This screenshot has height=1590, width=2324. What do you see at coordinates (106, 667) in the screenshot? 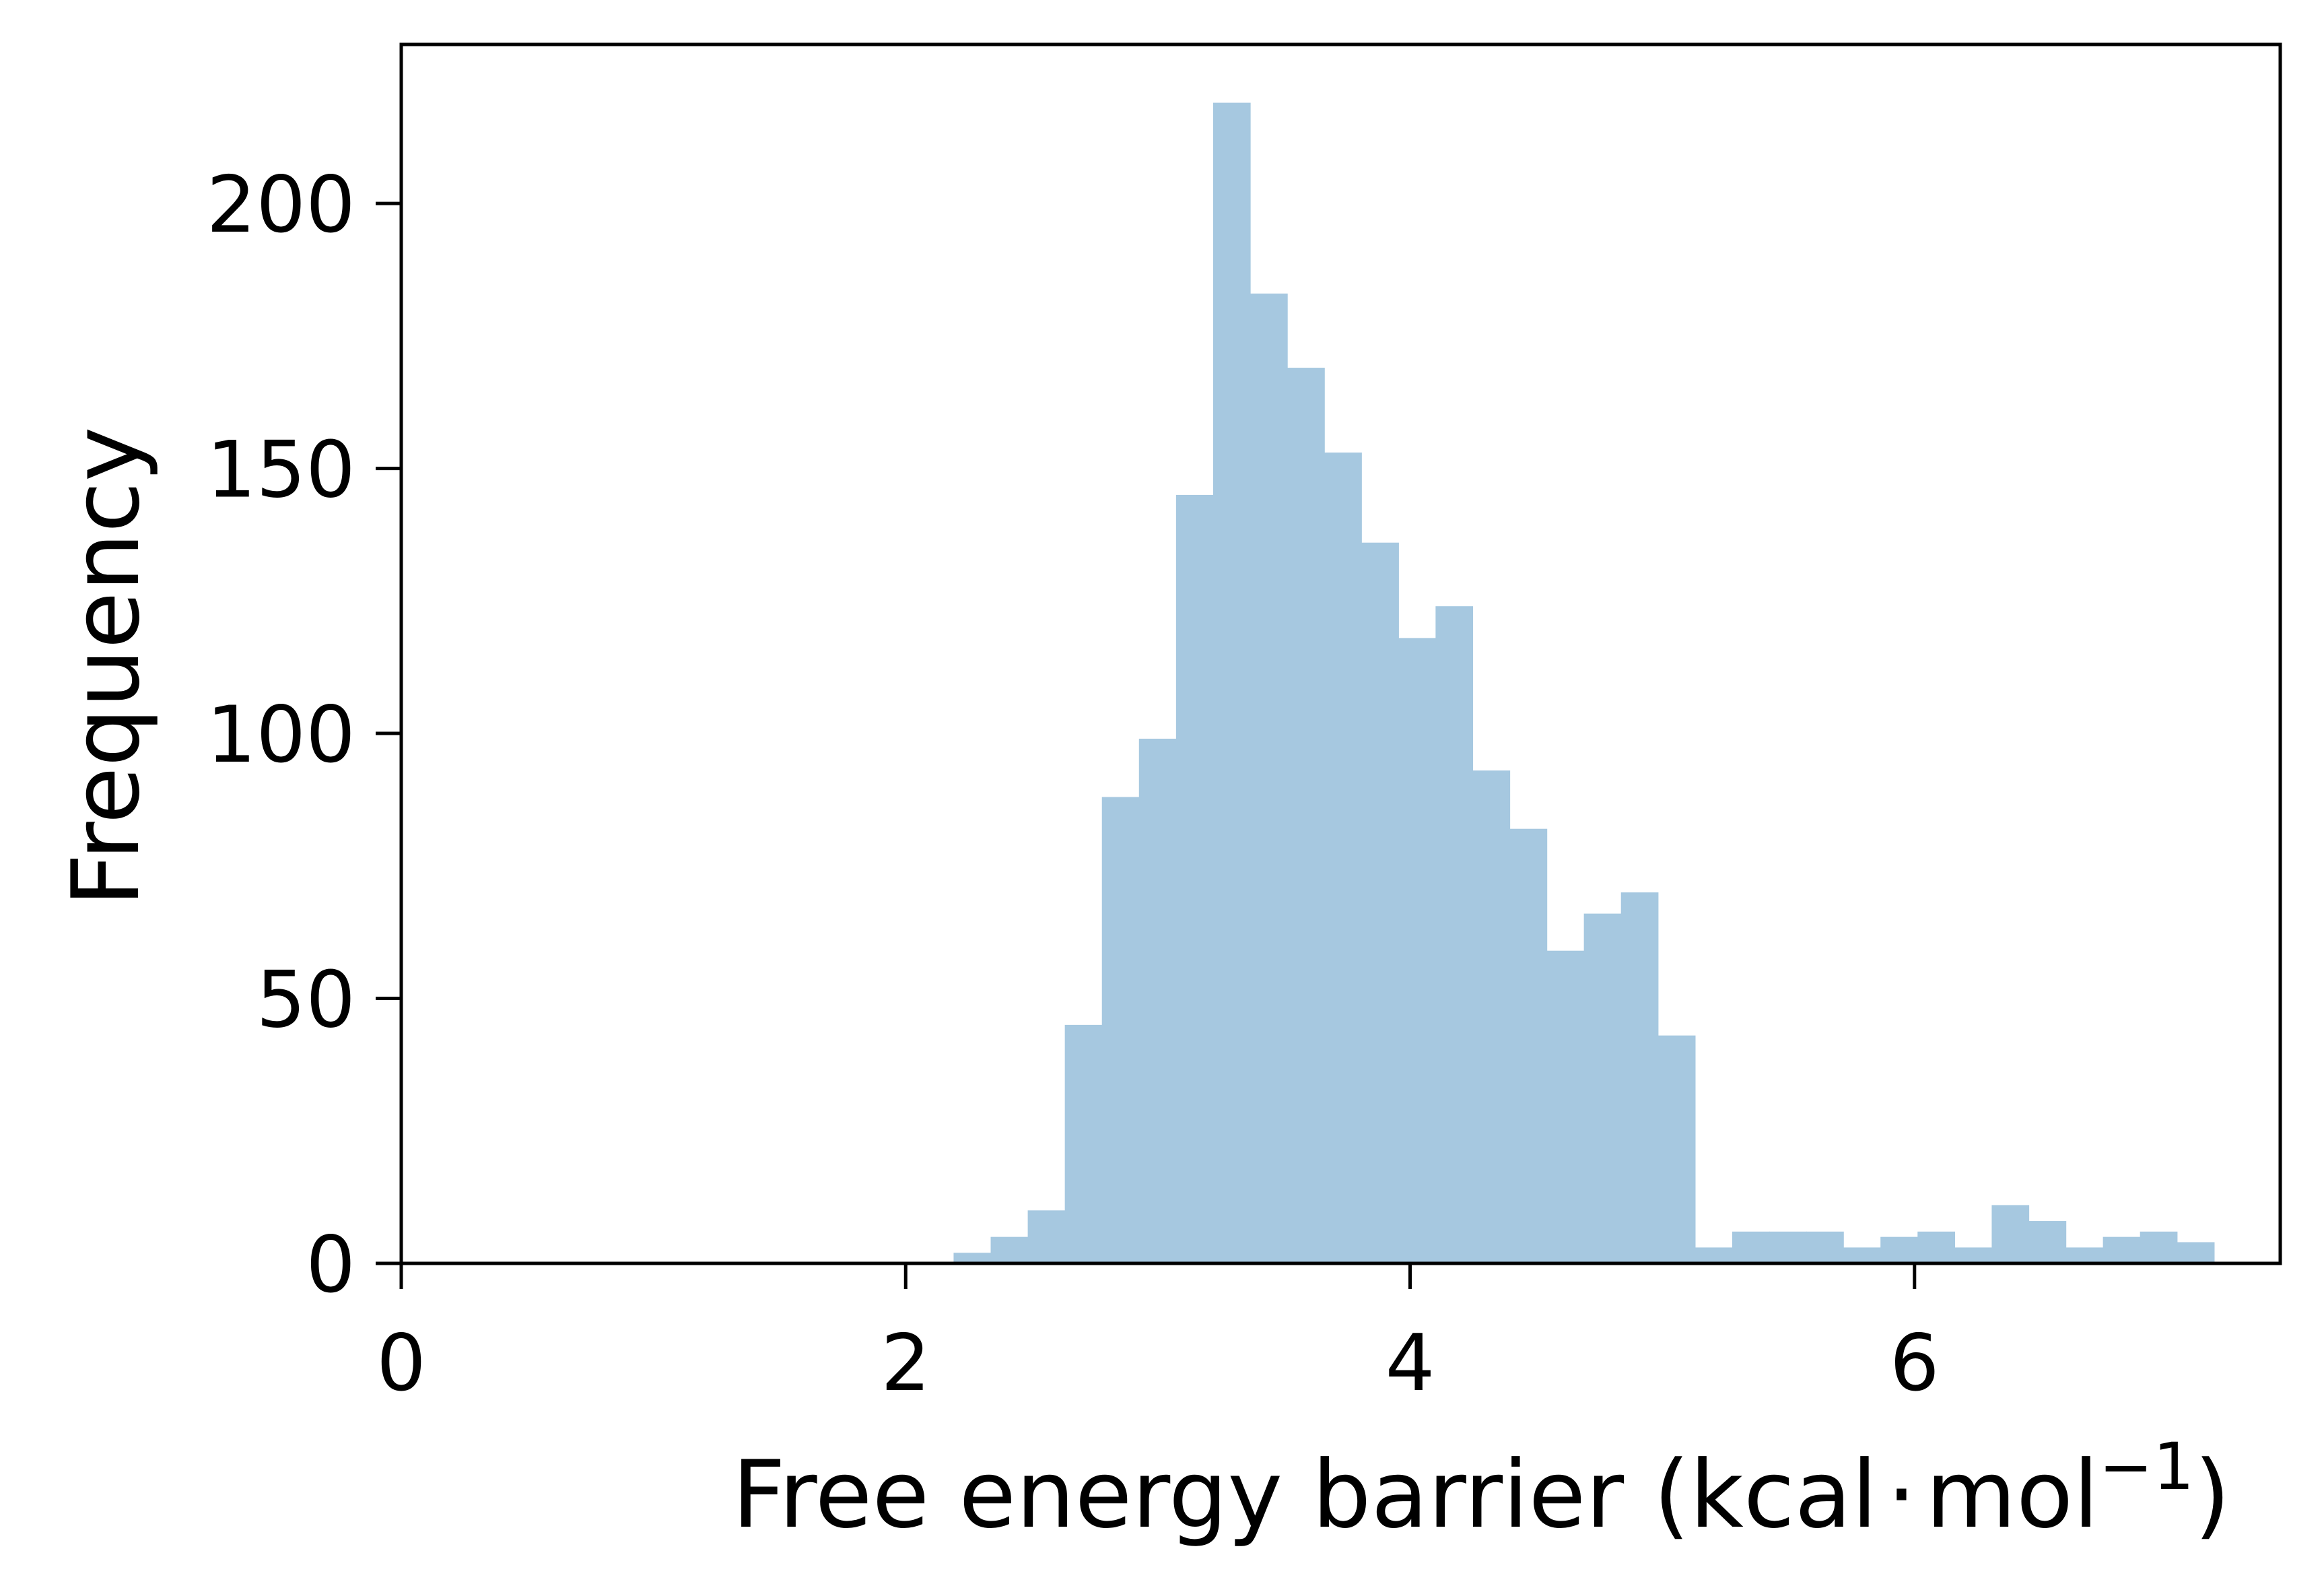
I see `y-axis-label: Frequency` at bounding box center [106, 667].